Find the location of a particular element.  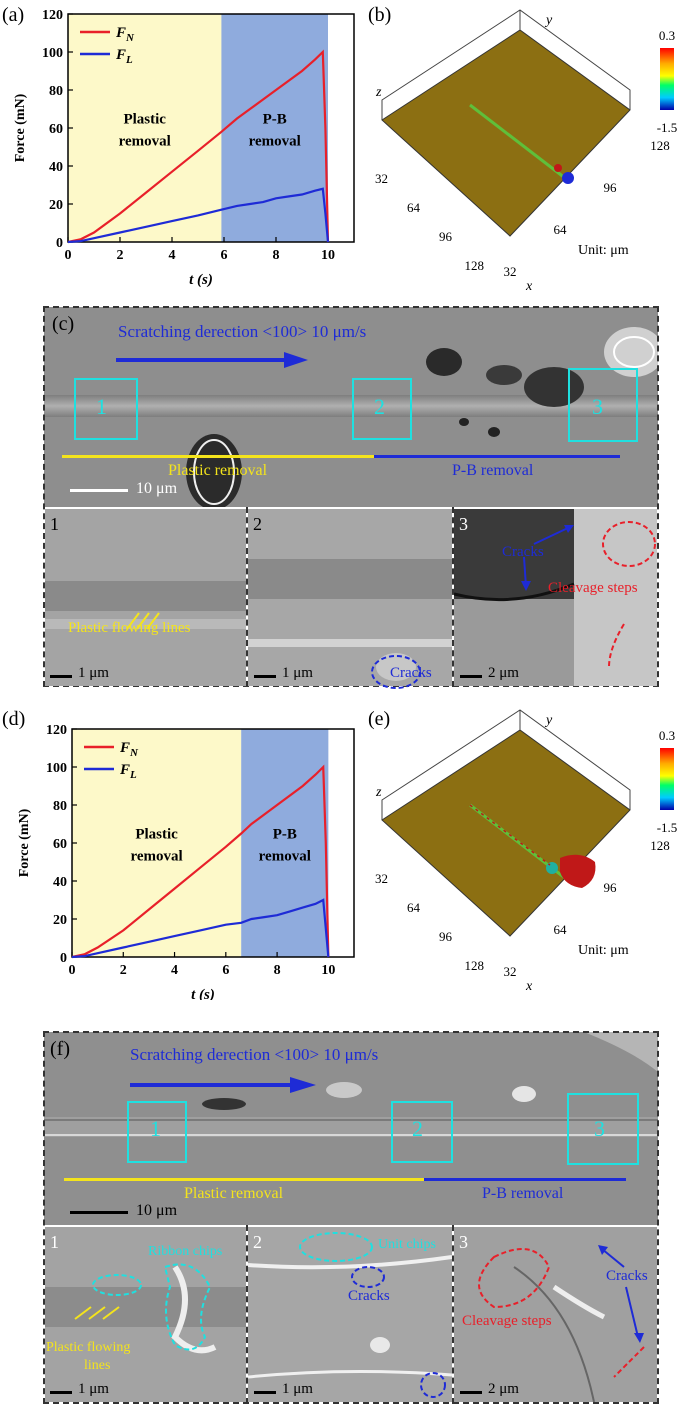

y-tick-label: 100 is located at coordinates (56, 768).